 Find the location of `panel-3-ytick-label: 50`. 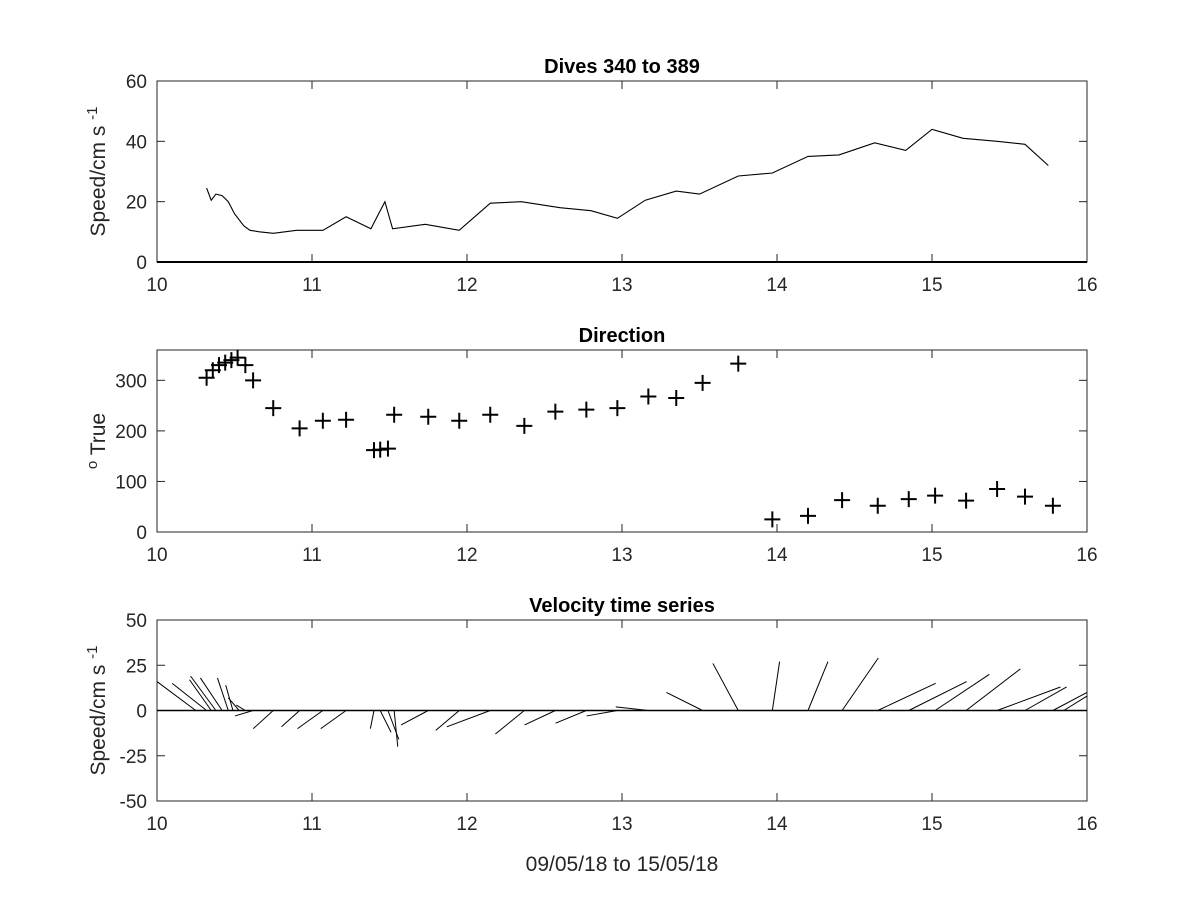

panel-3-ytick-label: 50 is located at coordinates (136, 621).